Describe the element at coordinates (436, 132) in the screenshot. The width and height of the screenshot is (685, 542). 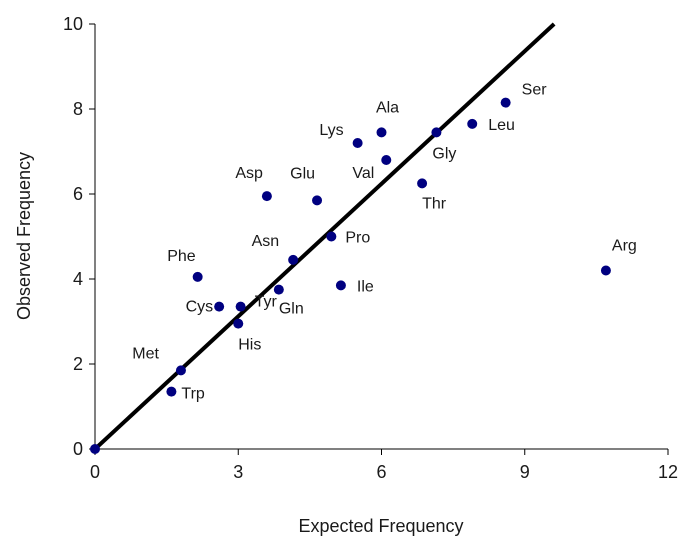
I see `data-point-gly` at that location.